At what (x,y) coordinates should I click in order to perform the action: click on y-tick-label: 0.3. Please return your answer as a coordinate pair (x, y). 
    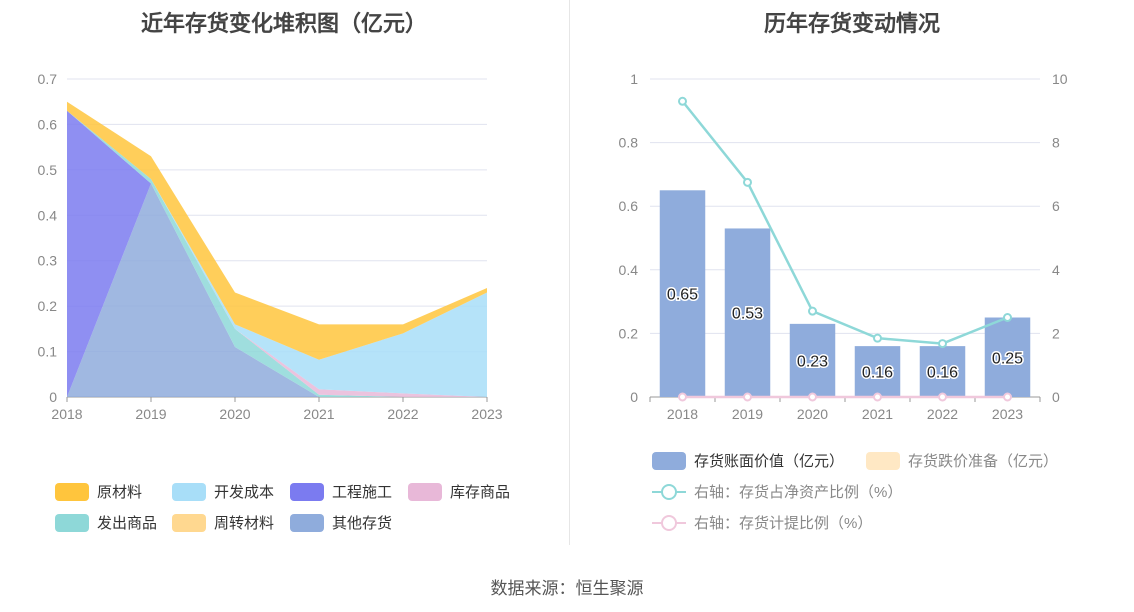
    Looking at the image, I should click on (48, 261).